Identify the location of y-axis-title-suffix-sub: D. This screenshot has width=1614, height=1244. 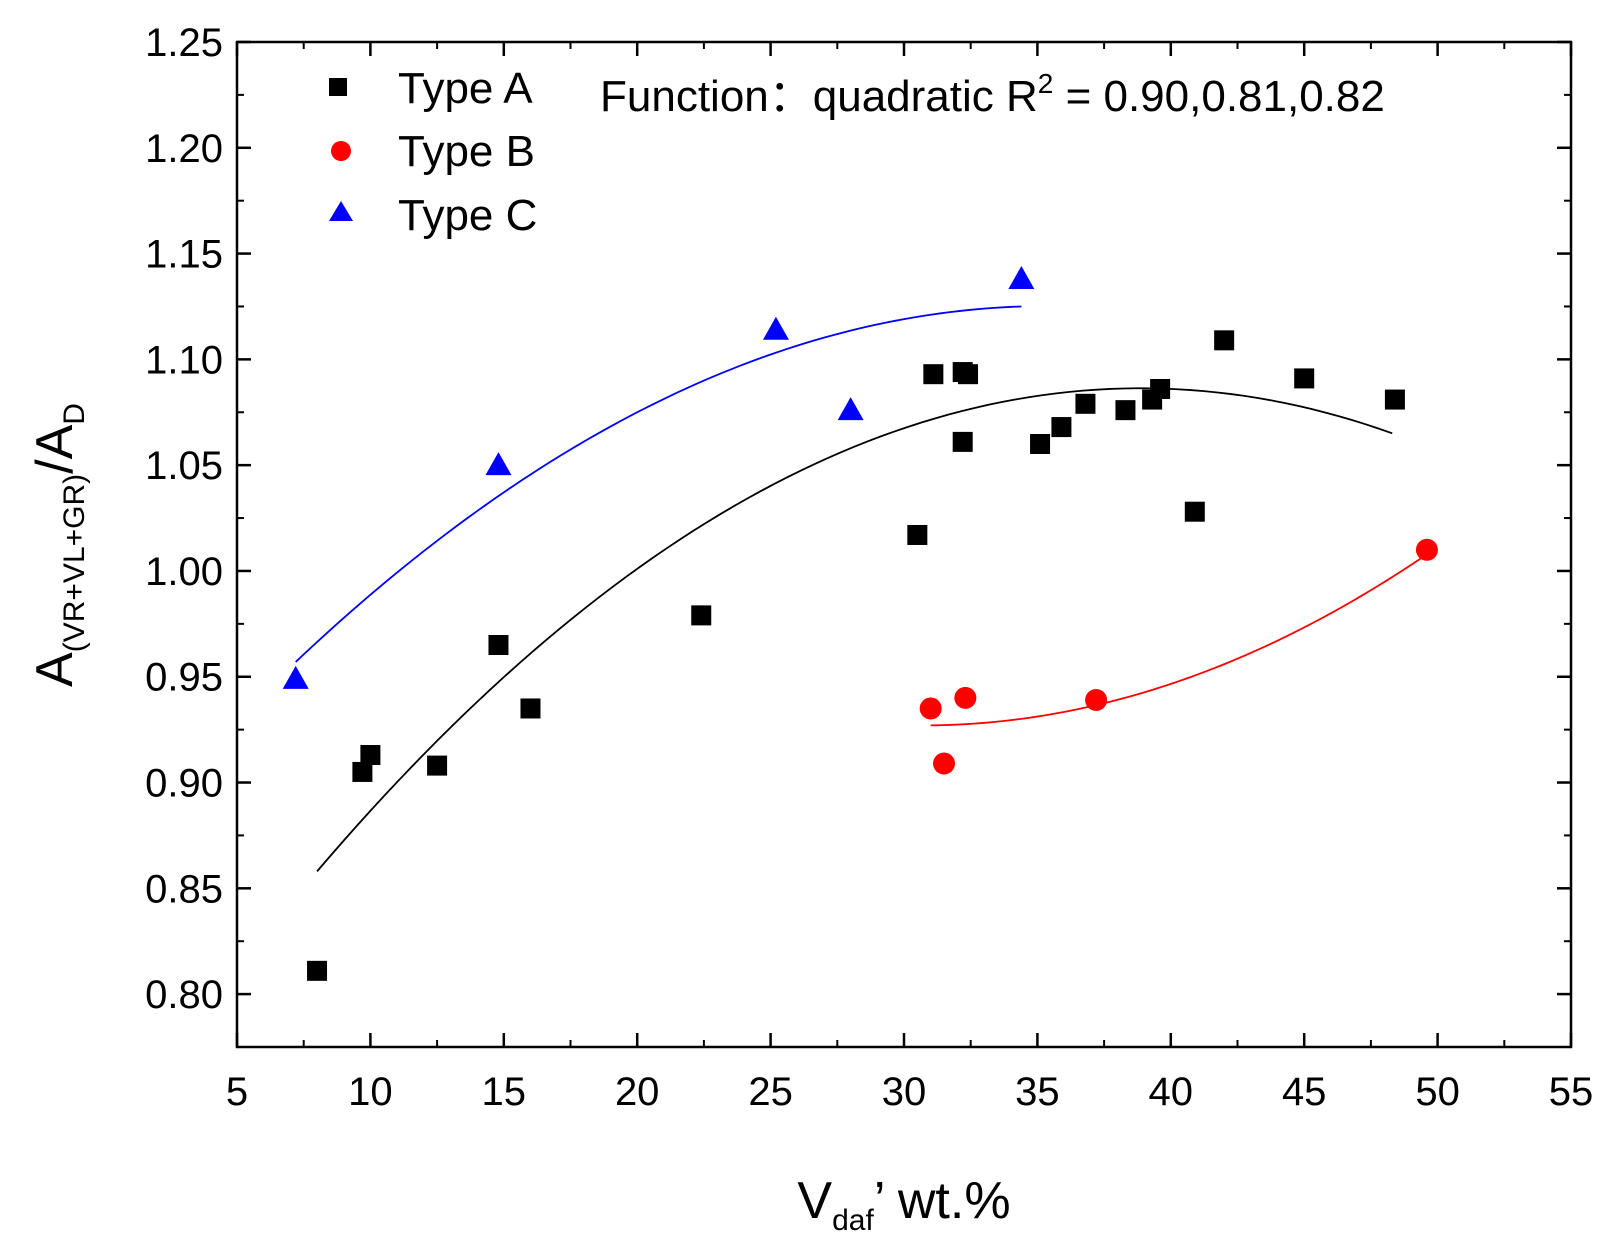
(74, 414).